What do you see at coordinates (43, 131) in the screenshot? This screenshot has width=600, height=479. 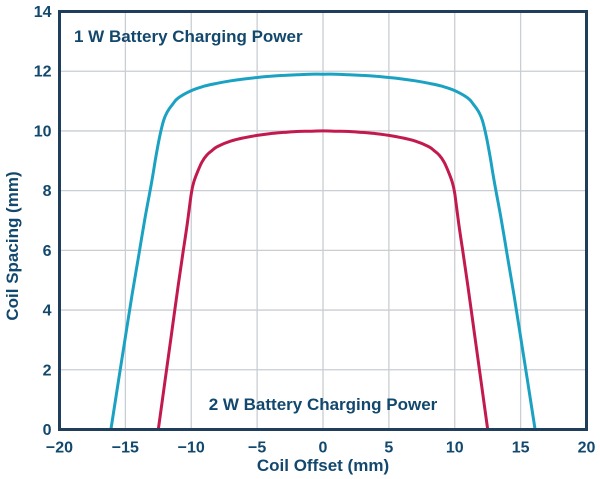 I see `y-tick-label: 10` at bounding box center [43, 131].